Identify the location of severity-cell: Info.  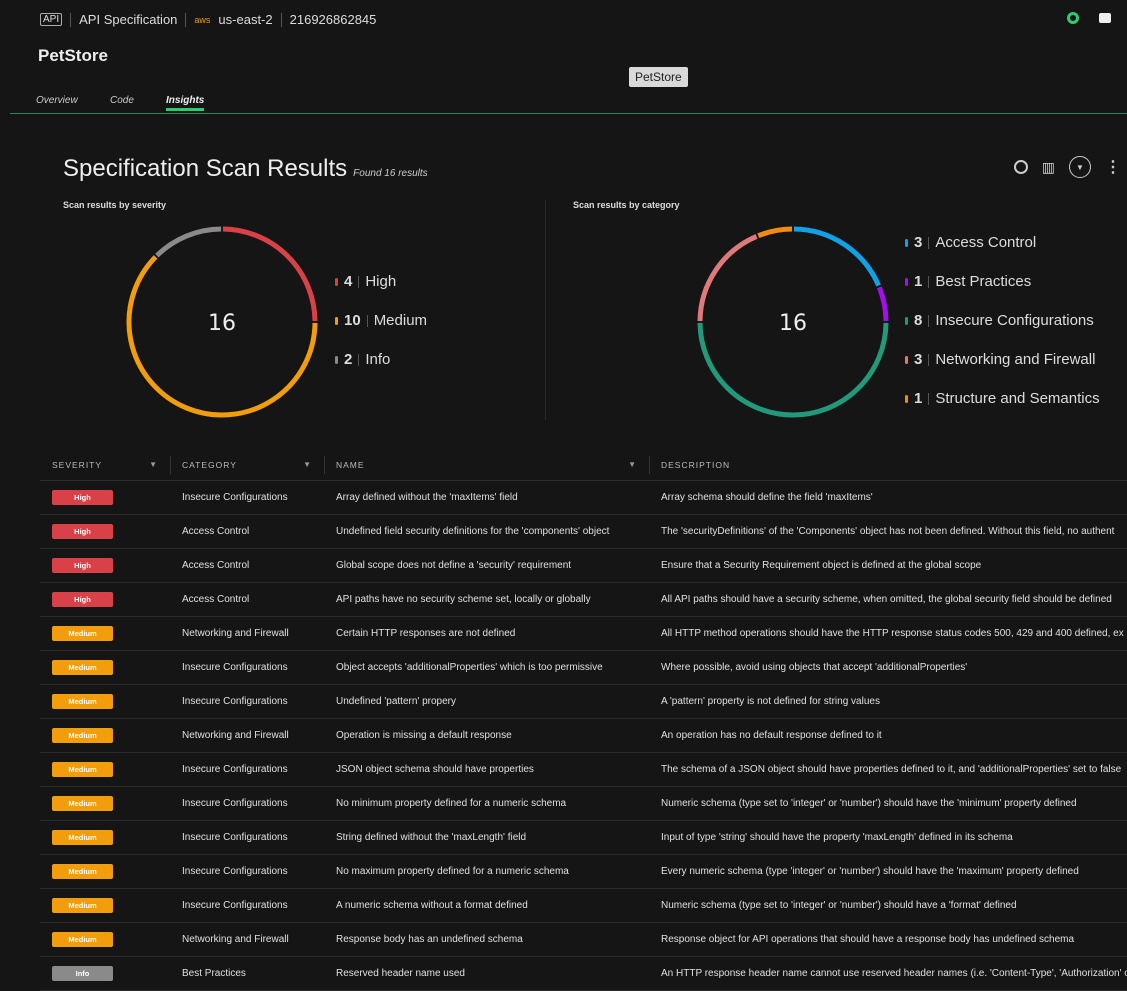
(105, 973).